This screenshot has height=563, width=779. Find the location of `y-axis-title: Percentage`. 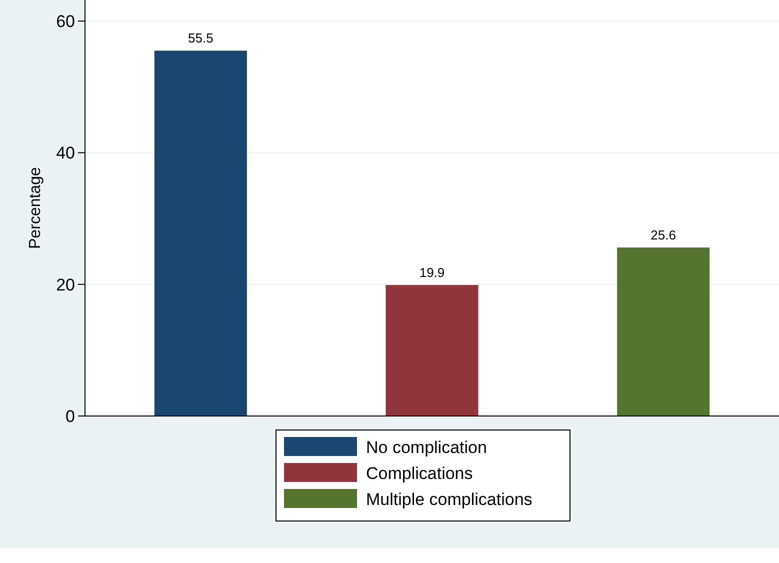

y-axis-title: Percentage is located at coordinates (35, 207).